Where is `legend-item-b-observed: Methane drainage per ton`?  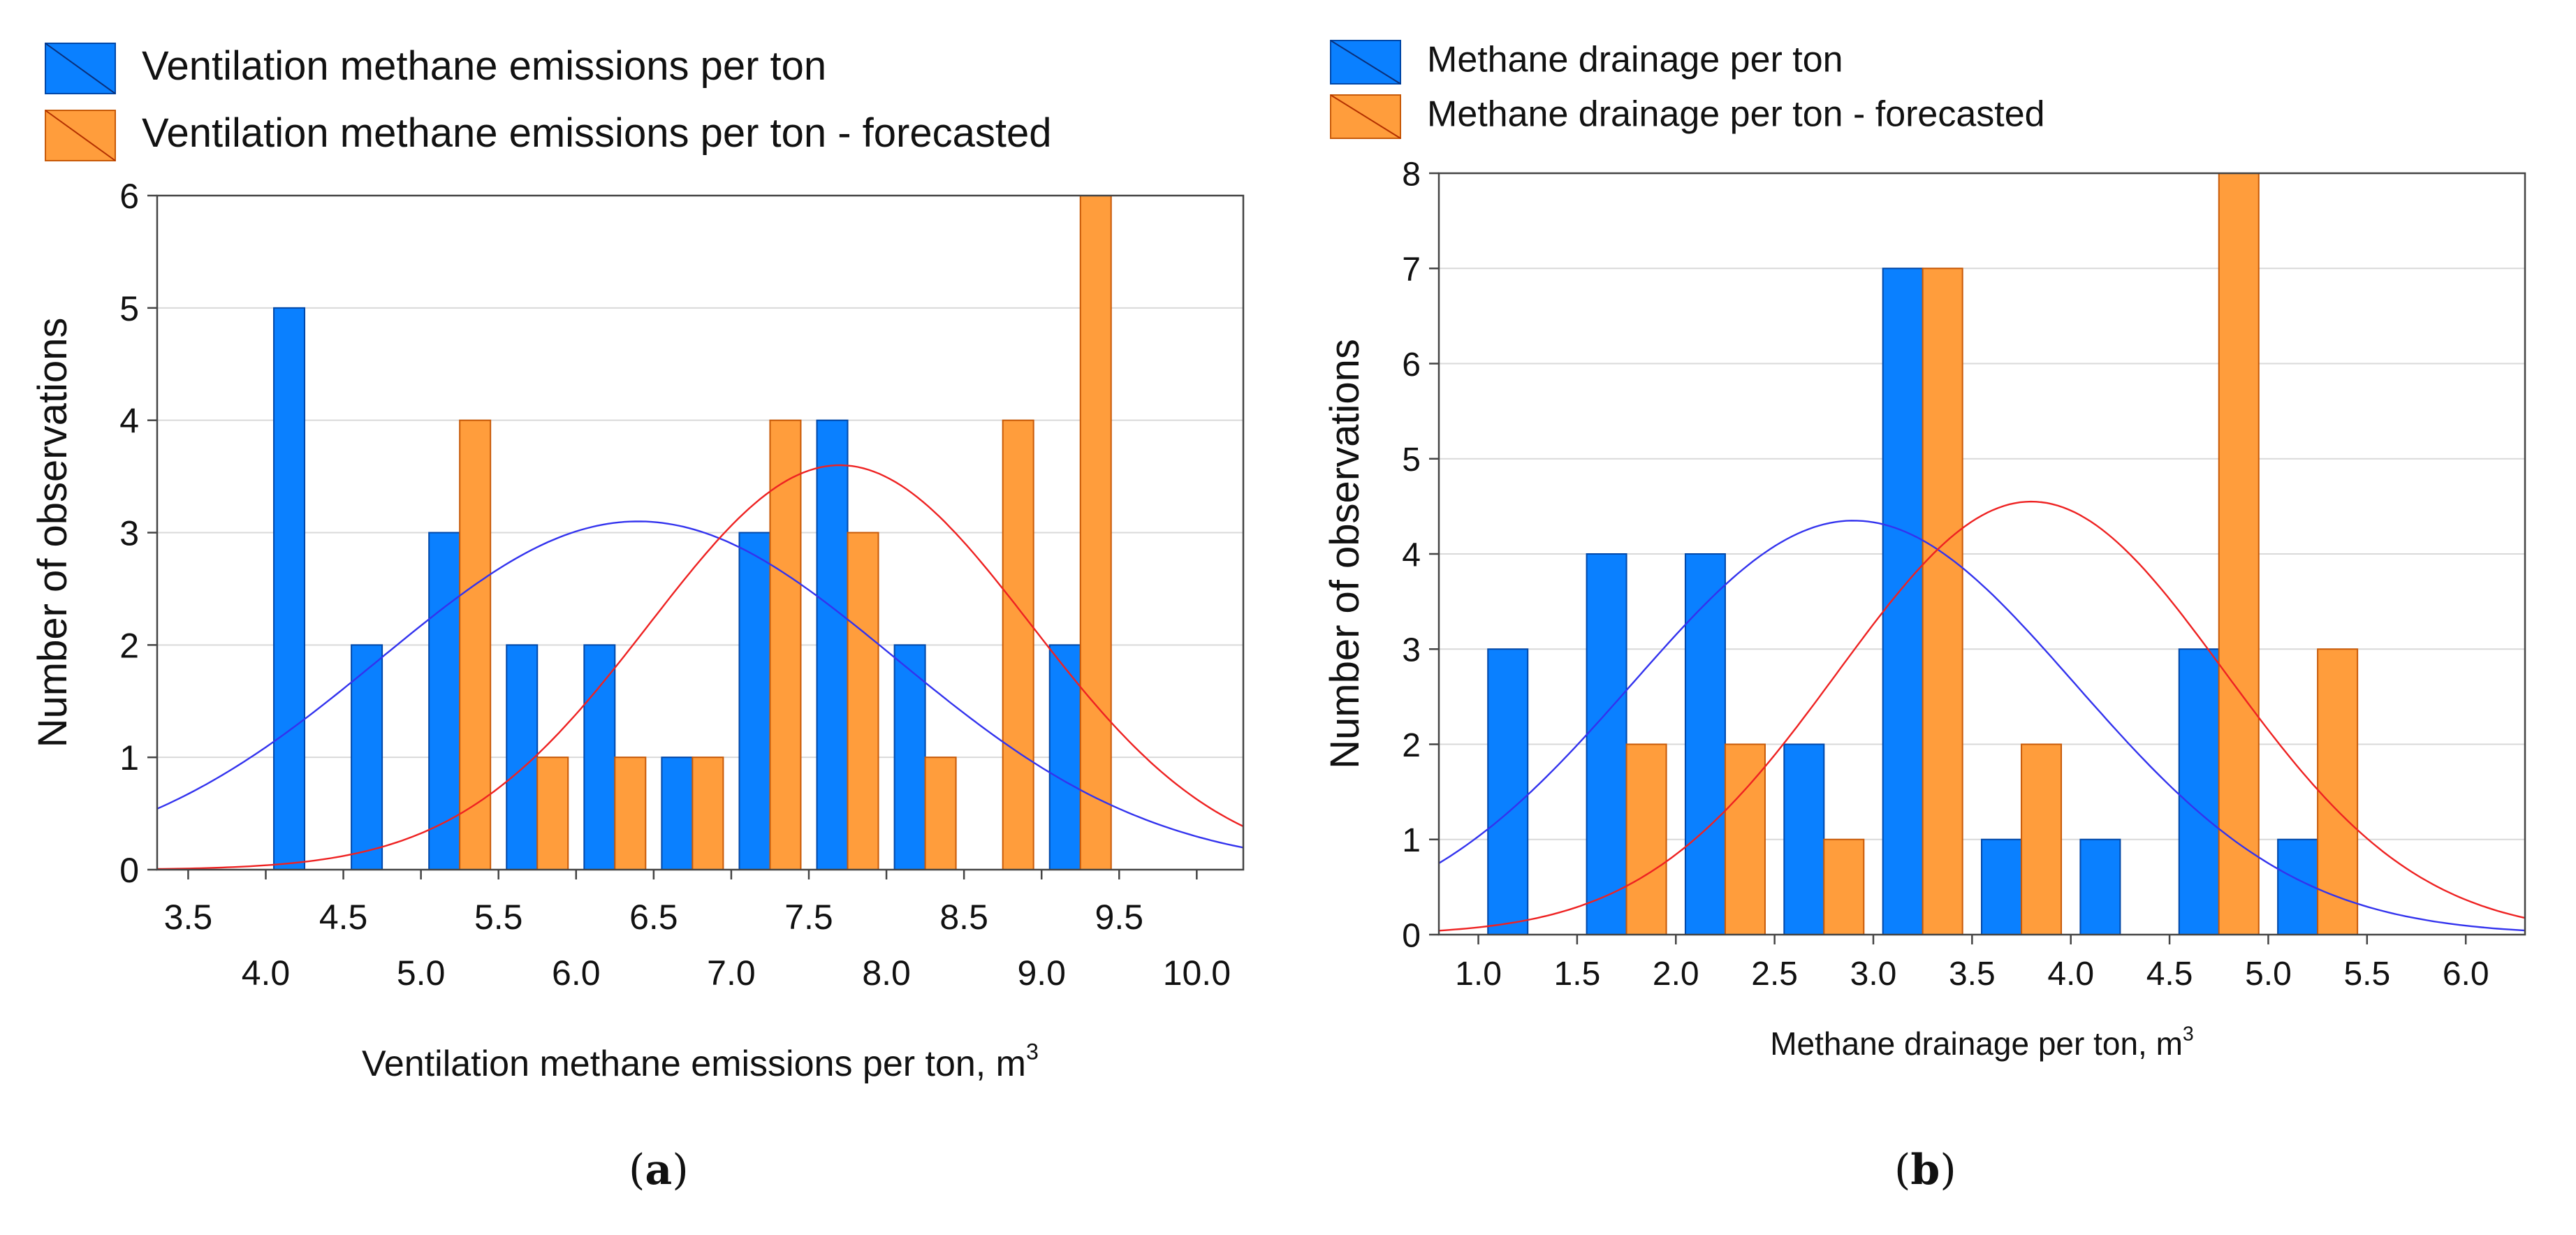
legend-item-b-observed: Methane drainage per ton is located at coordinates (1586, 62).